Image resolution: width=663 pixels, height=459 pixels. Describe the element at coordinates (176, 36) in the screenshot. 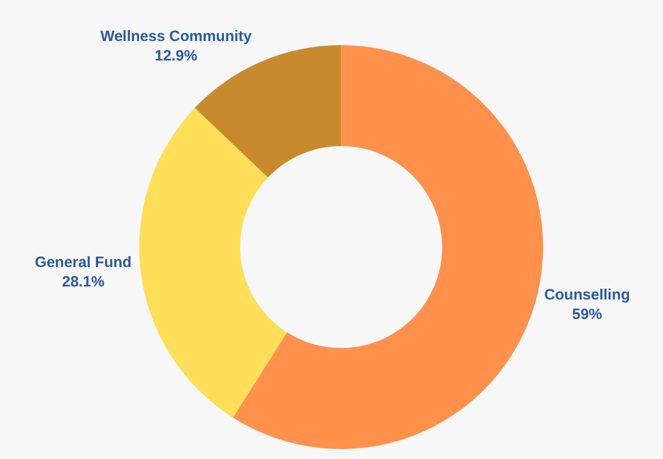

I see `slice-label: Wellness Community` at that location.